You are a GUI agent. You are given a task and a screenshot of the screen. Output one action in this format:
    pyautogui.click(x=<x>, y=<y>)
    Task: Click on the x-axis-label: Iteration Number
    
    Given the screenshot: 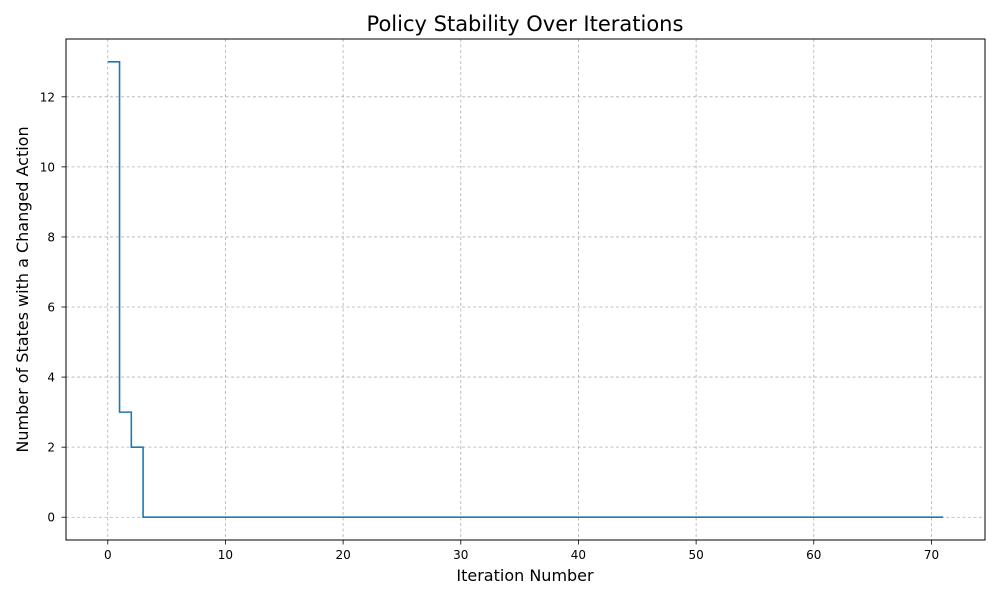 What is the action you would take?
    pyautogui.click(x=525, y=575)
    